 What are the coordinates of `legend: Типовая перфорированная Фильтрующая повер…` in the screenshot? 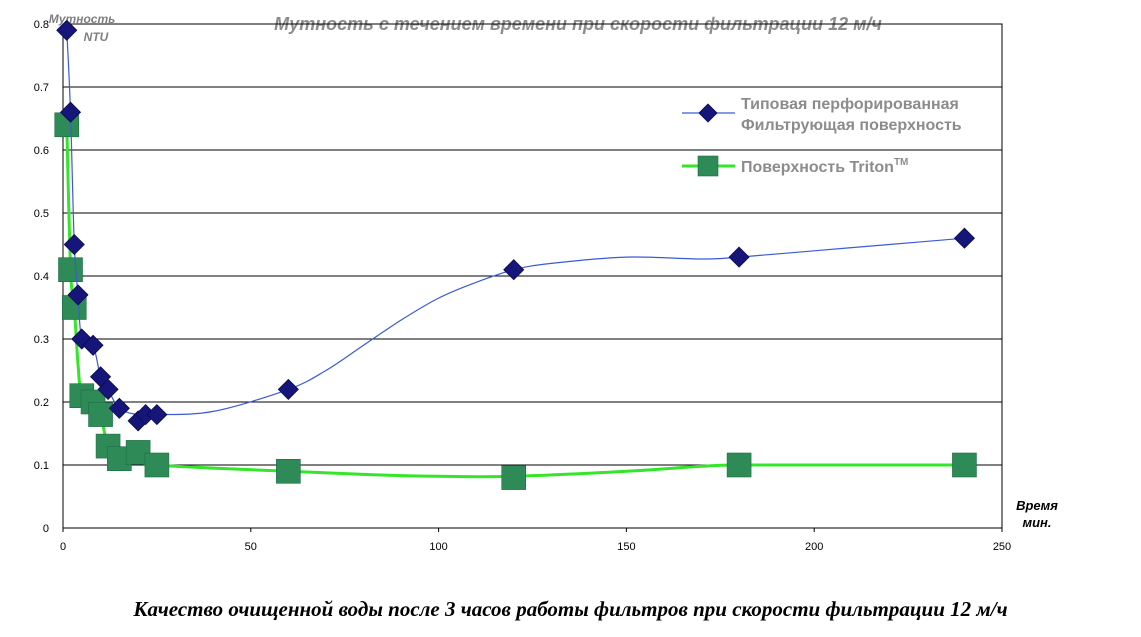 It's located at (822, 136).